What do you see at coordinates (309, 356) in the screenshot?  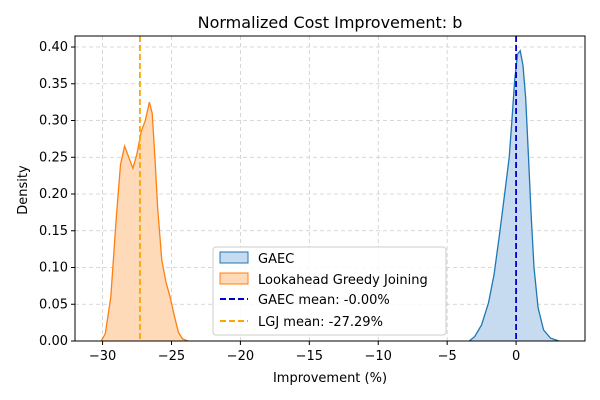 I see `x-tick-label: −15` at bounding box center [309, 356].